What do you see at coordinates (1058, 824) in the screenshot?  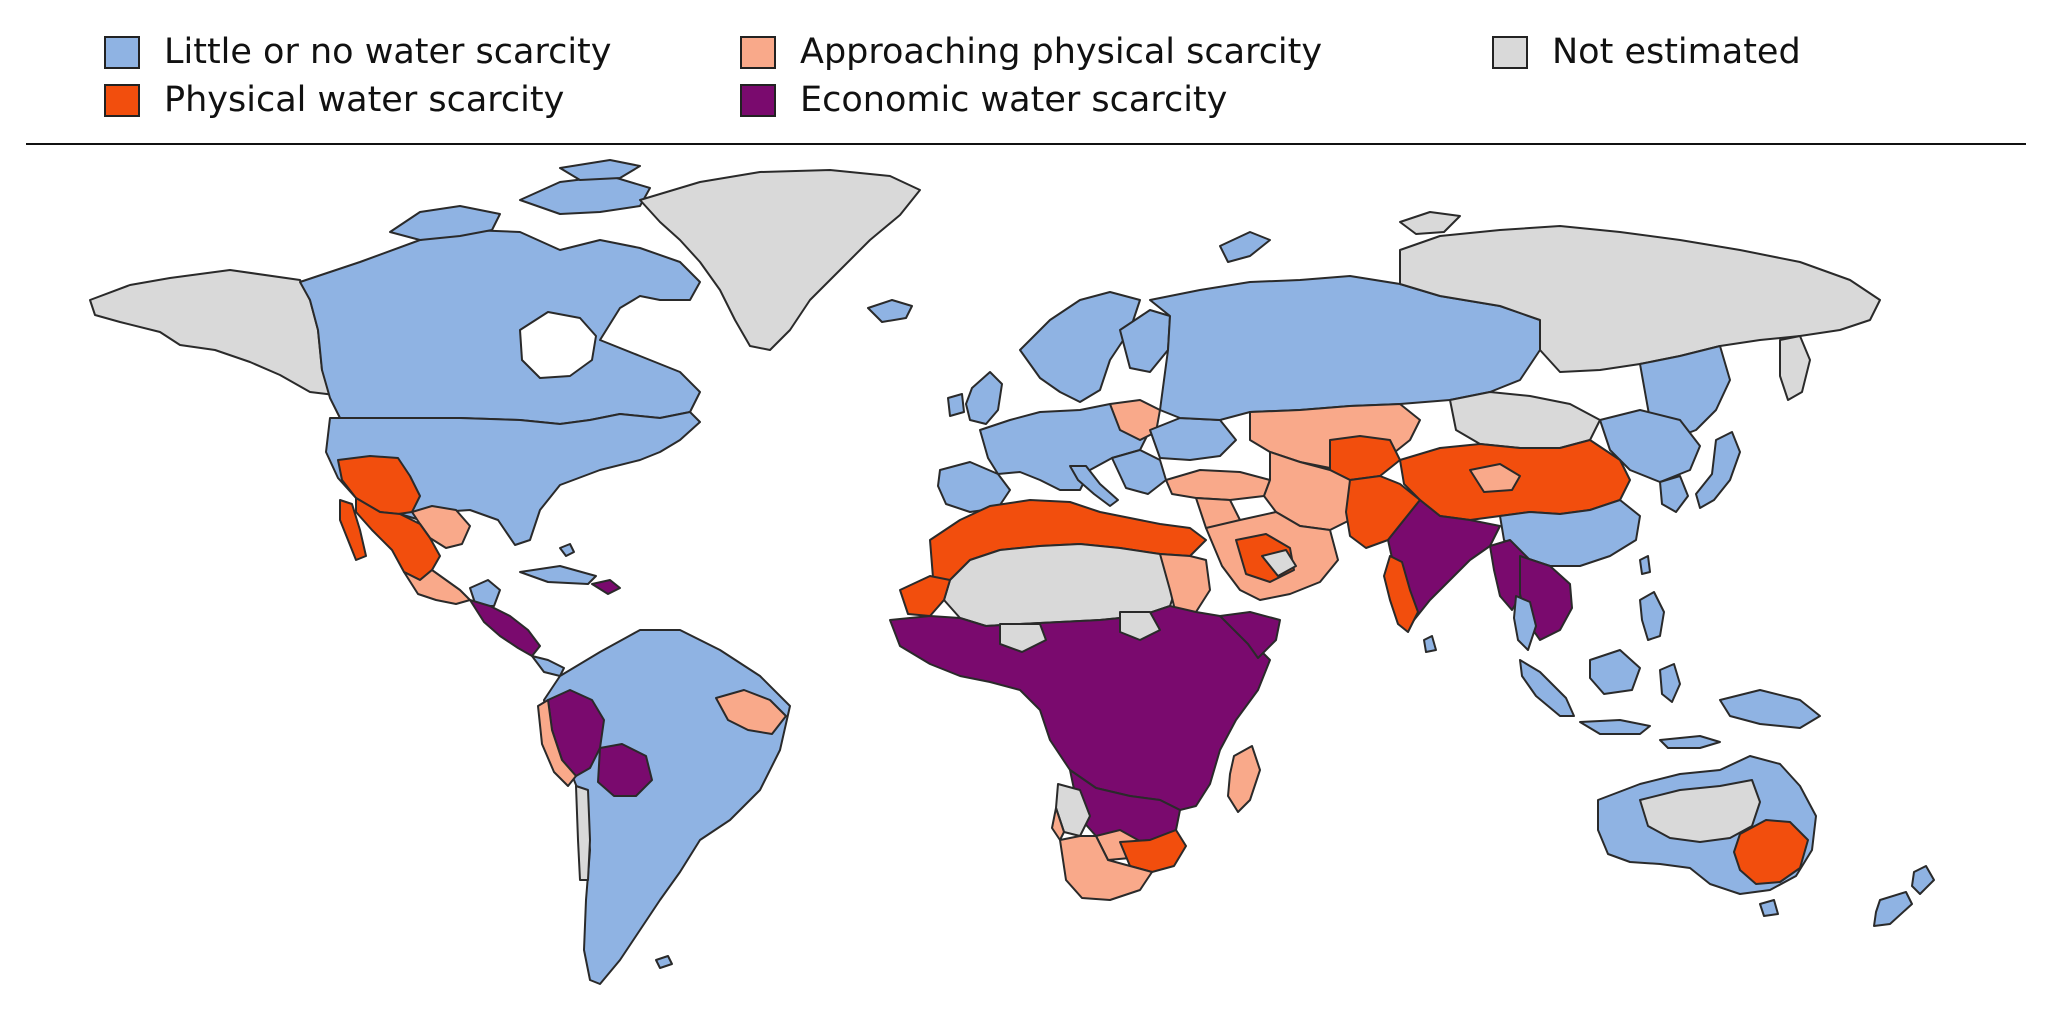 I see `southwest-africa-approaching` at bounding box center [1058, 824].